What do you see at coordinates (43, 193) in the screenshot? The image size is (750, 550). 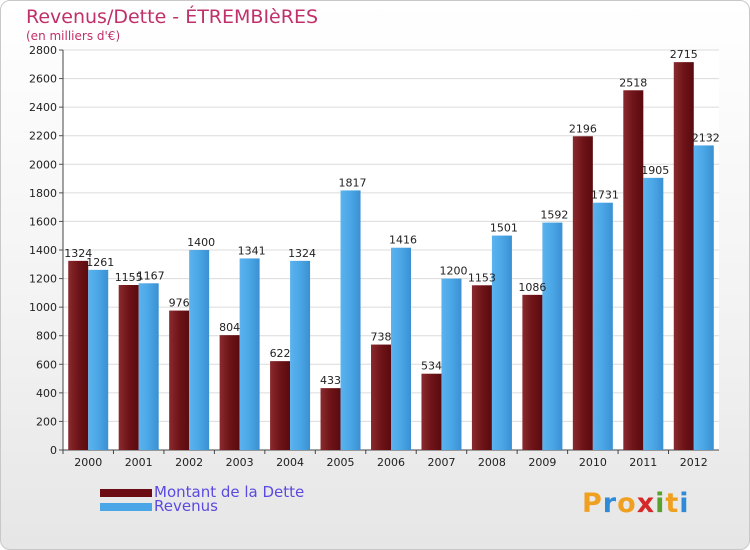 I see `y-tick-label: 1800` at bounding box center [43, 193].